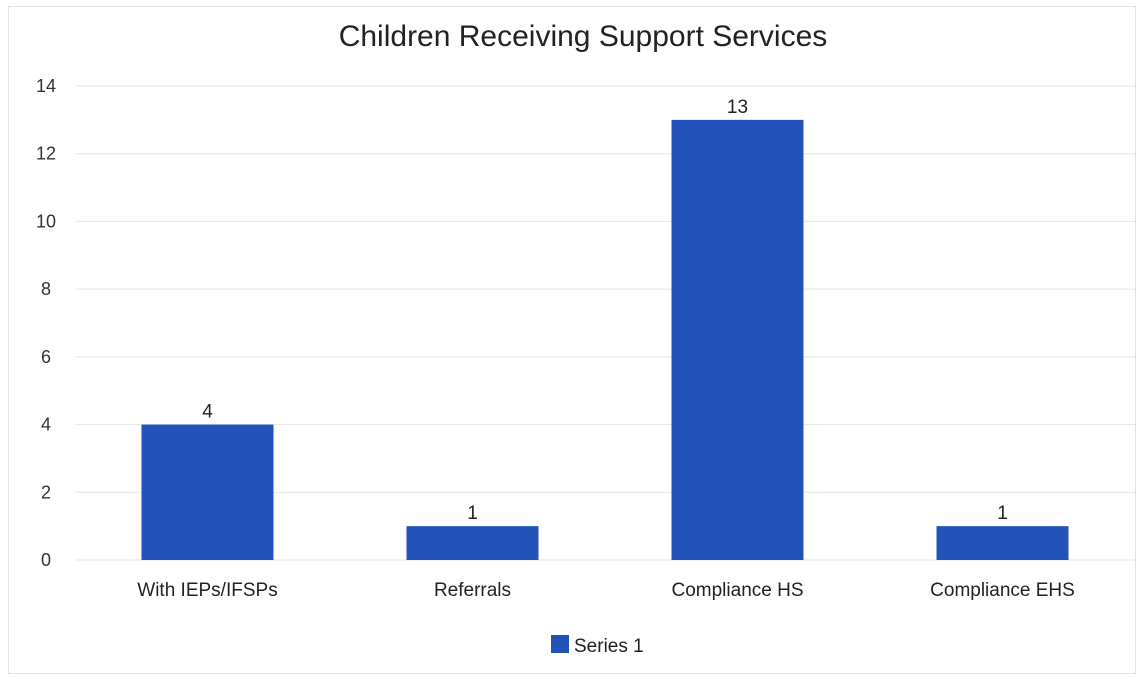  Describe the element at coordinates (46, 323) in the screenshot. I see `y-axis-ticks: 0 2 4 6 8 10 12 14` at that location.